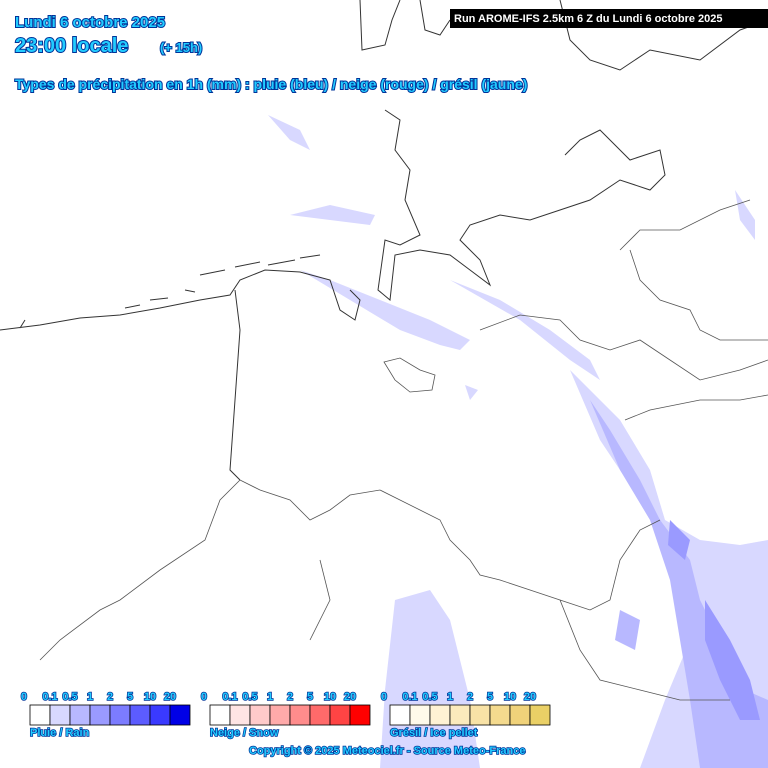 This screenshot has width=768, height=768. Describe the element at coordinates (434, 733) in the screenshot. I see `legend-title: Grésil / Ice pellet` at that location.